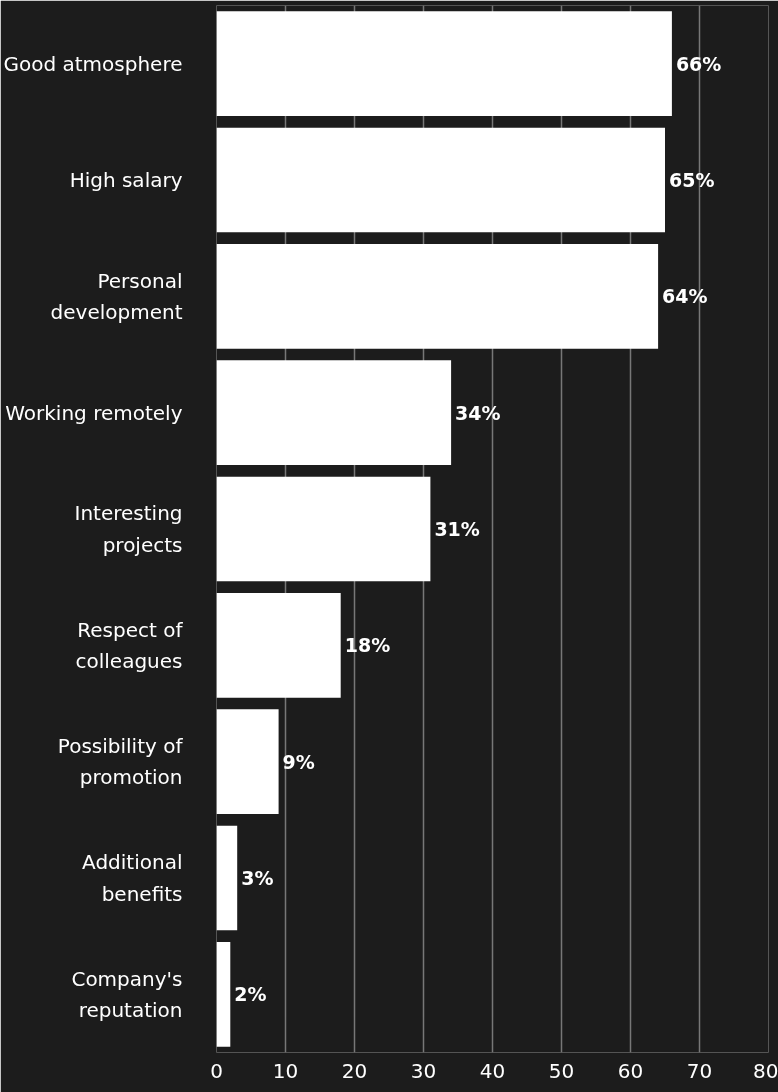 This screenshot has height=1092, width=778. I want to click on x-tick-label: 50, so click(561, 1070).